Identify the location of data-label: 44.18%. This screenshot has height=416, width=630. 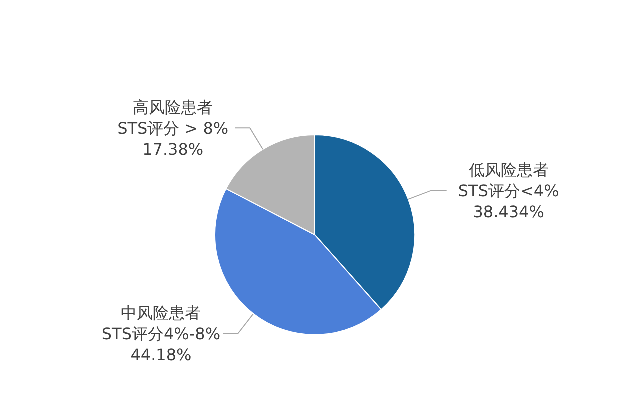
(161, 355).